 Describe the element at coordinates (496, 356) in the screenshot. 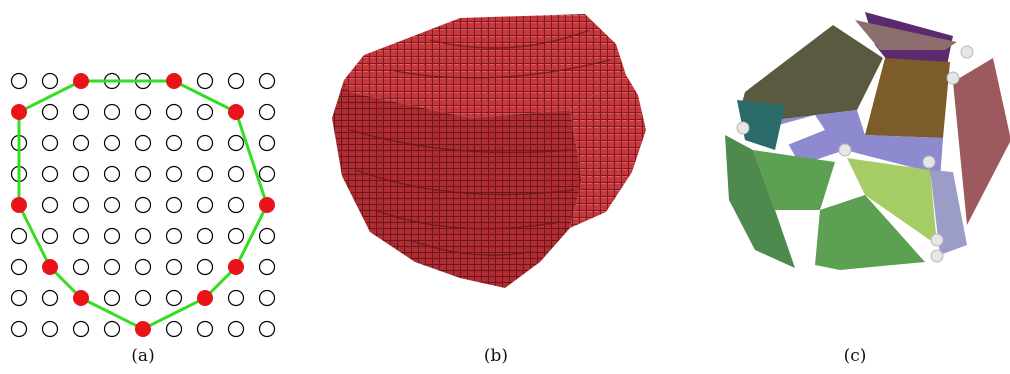

I see `caption-b: (b)` at that location.